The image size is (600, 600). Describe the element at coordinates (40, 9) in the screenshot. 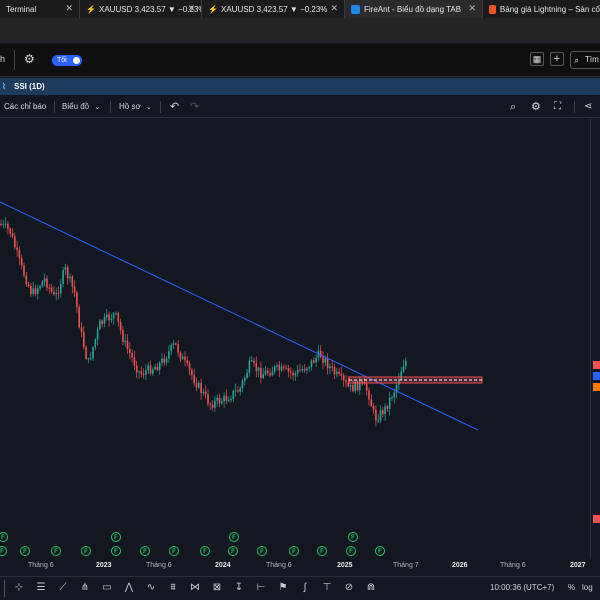

I see `browser-tab: Terminal ✕` at that location.